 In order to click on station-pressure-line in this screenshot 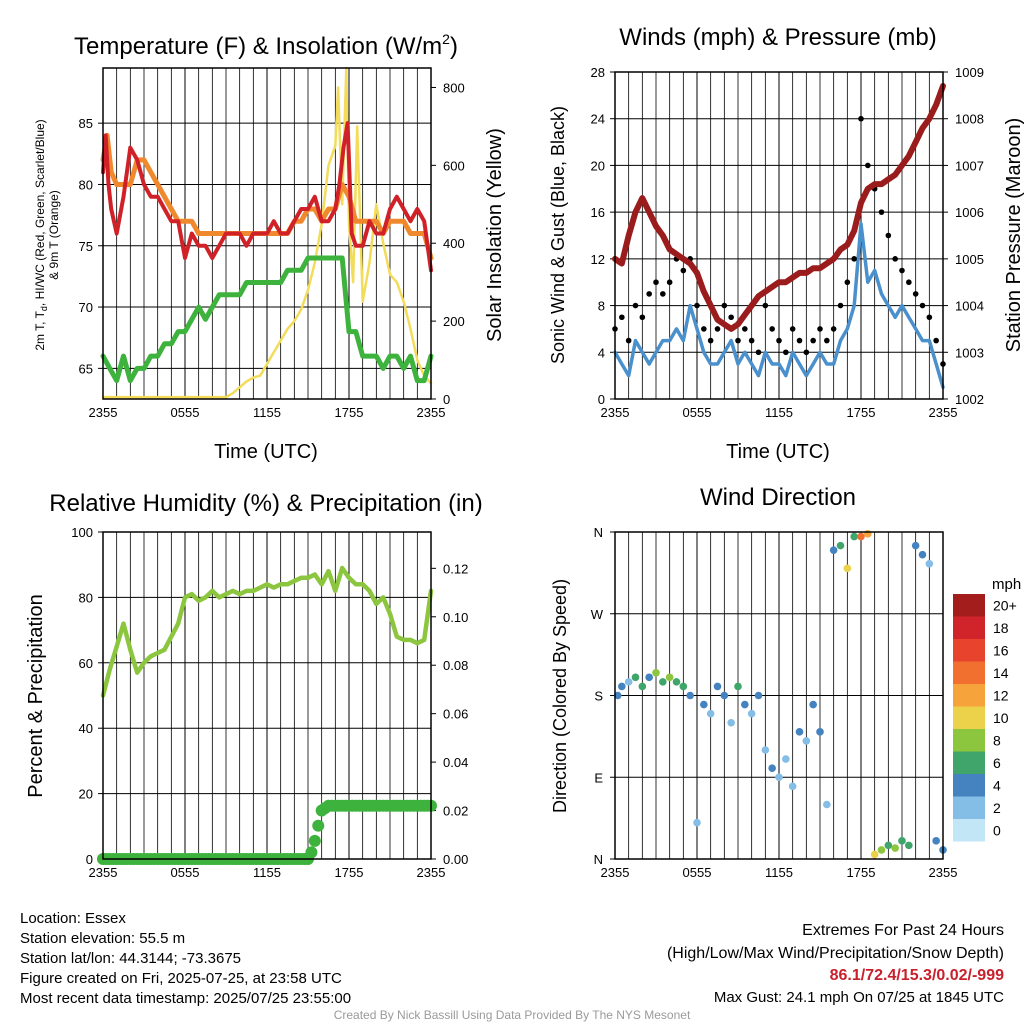, I will do `click(779, 207)`.